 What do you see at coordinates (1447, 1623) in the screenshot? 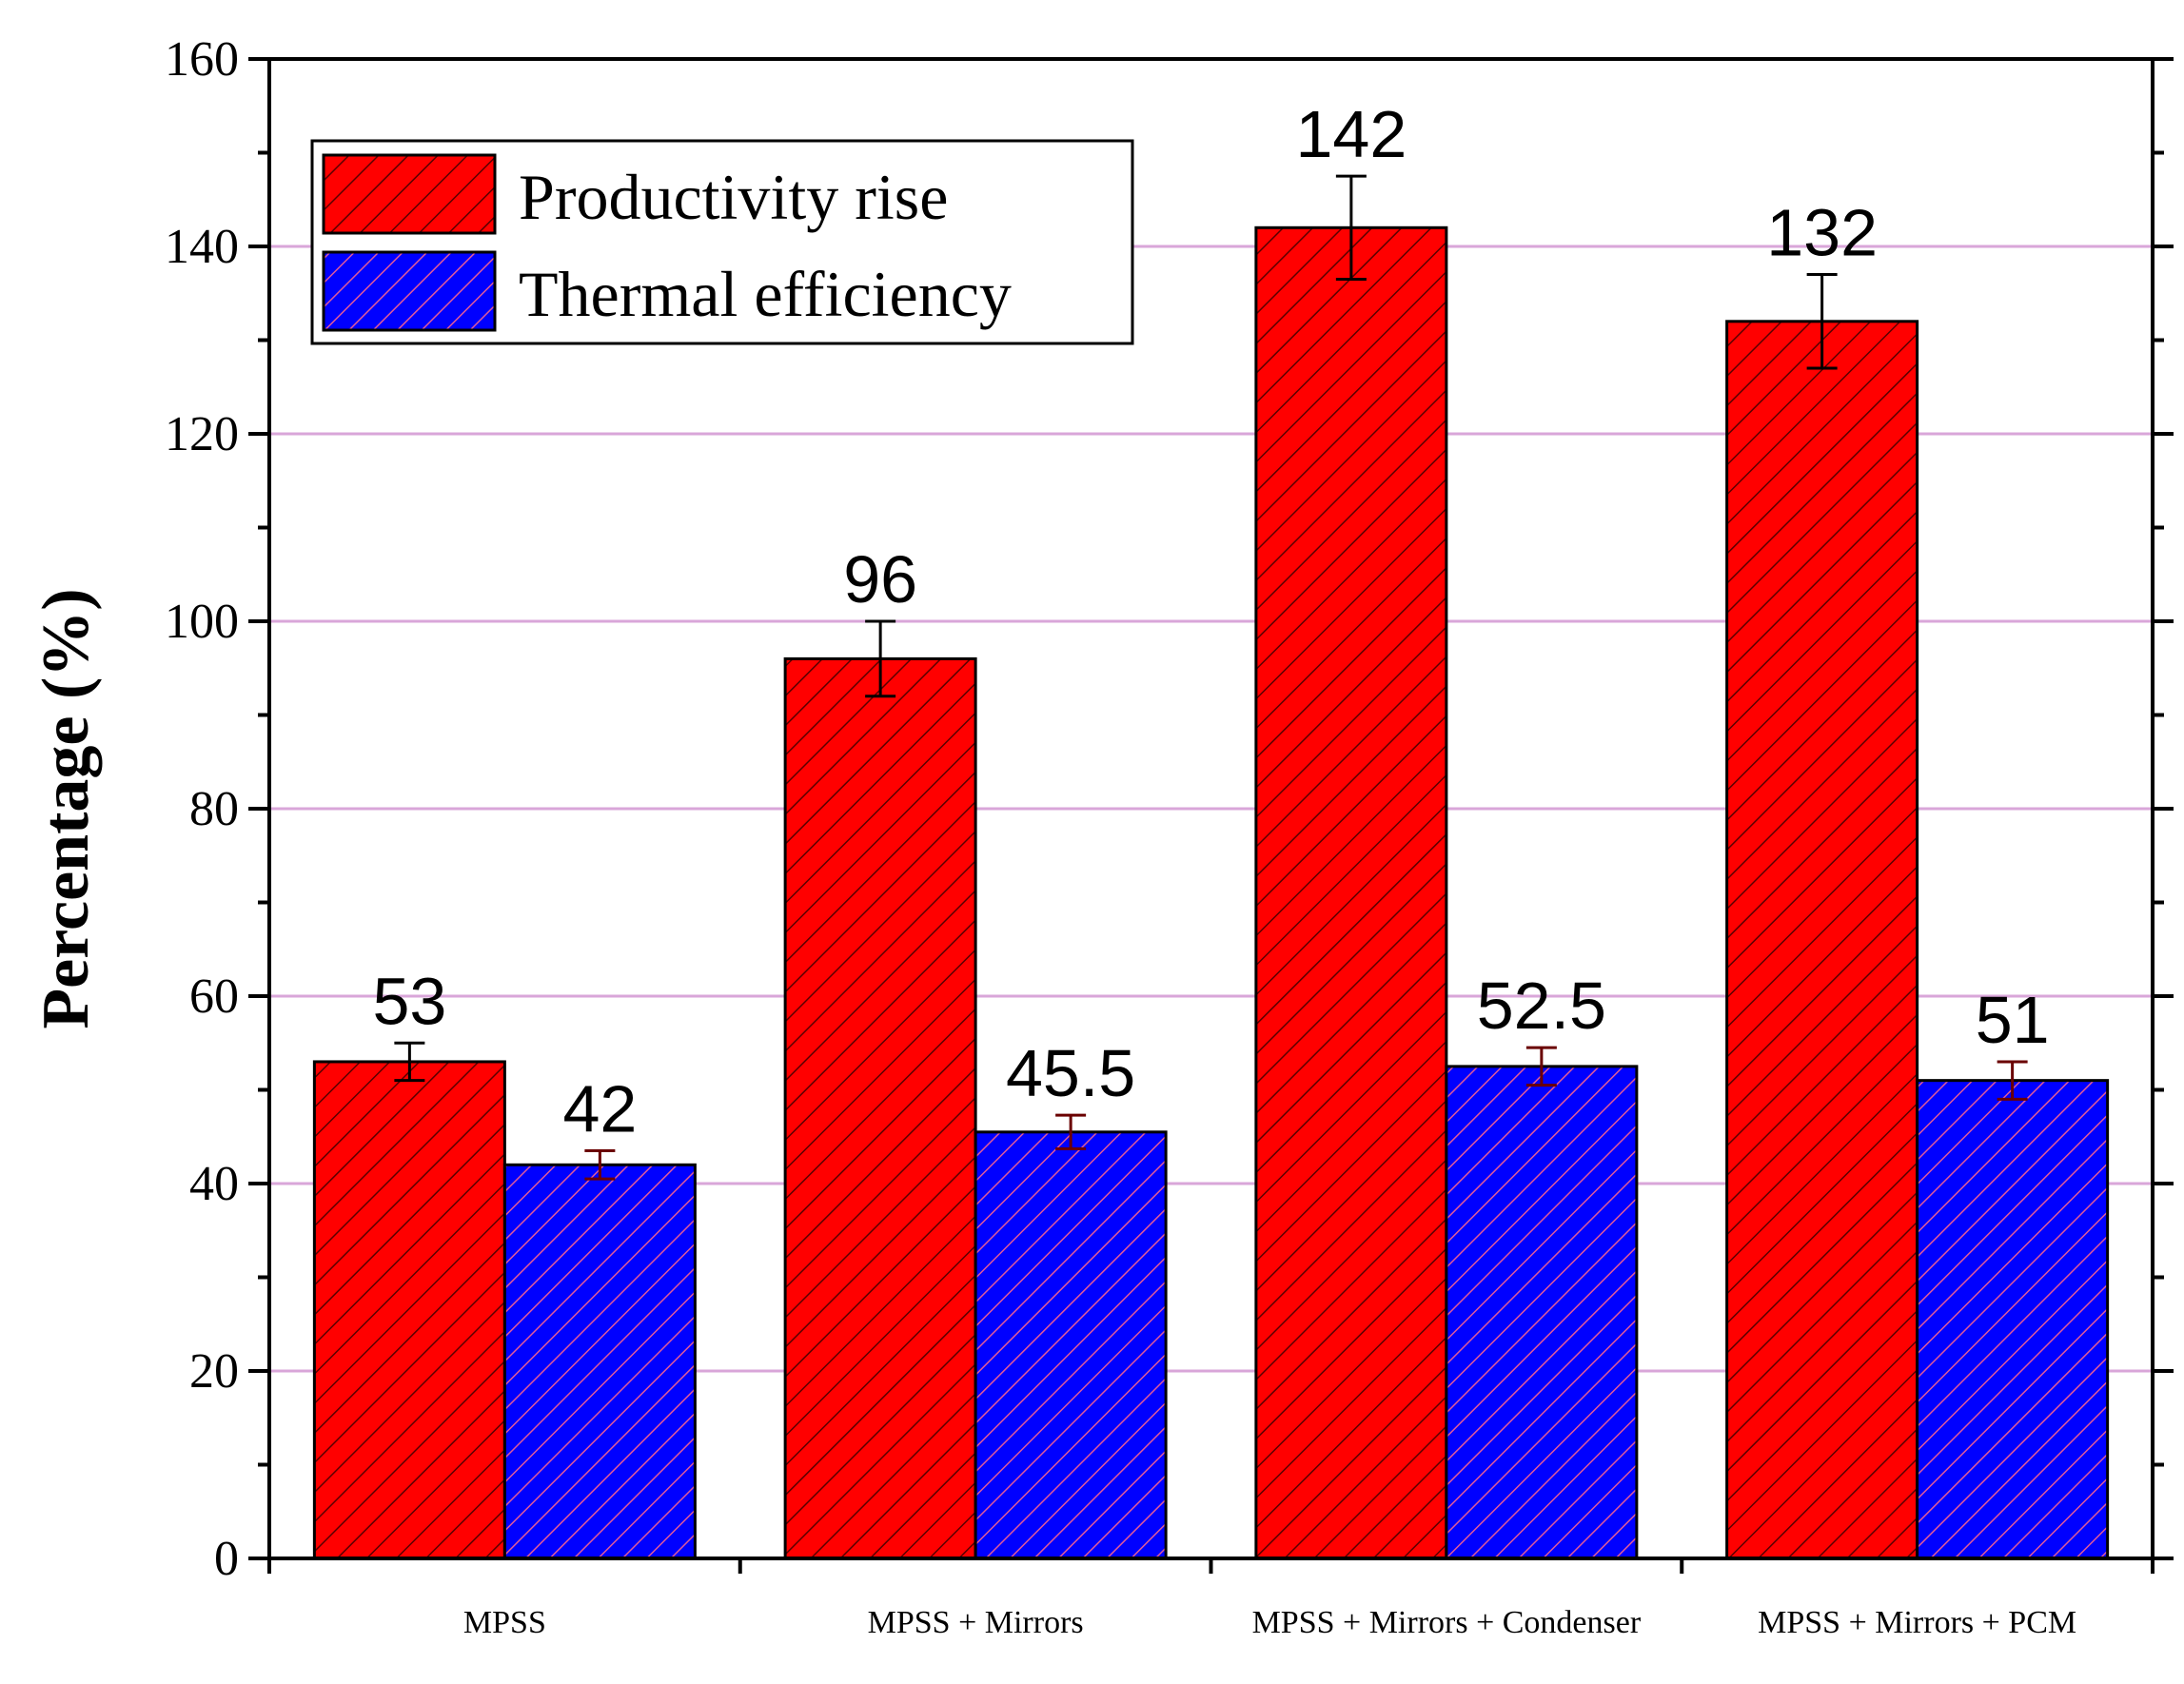
I see `x-category-label-2: MPSS + Mirrors + Condenser` at bounding box center [1447, 1623].